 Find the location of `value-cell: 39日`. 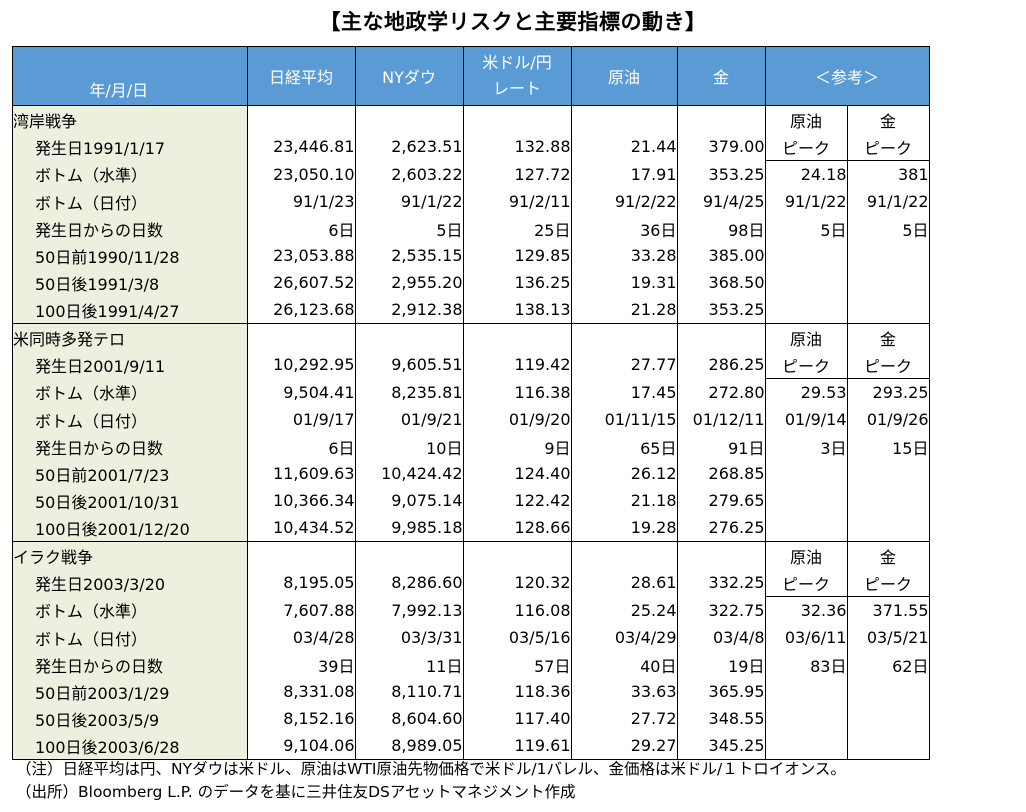

value-cell: 39日 is located at coordinates (301, 664).